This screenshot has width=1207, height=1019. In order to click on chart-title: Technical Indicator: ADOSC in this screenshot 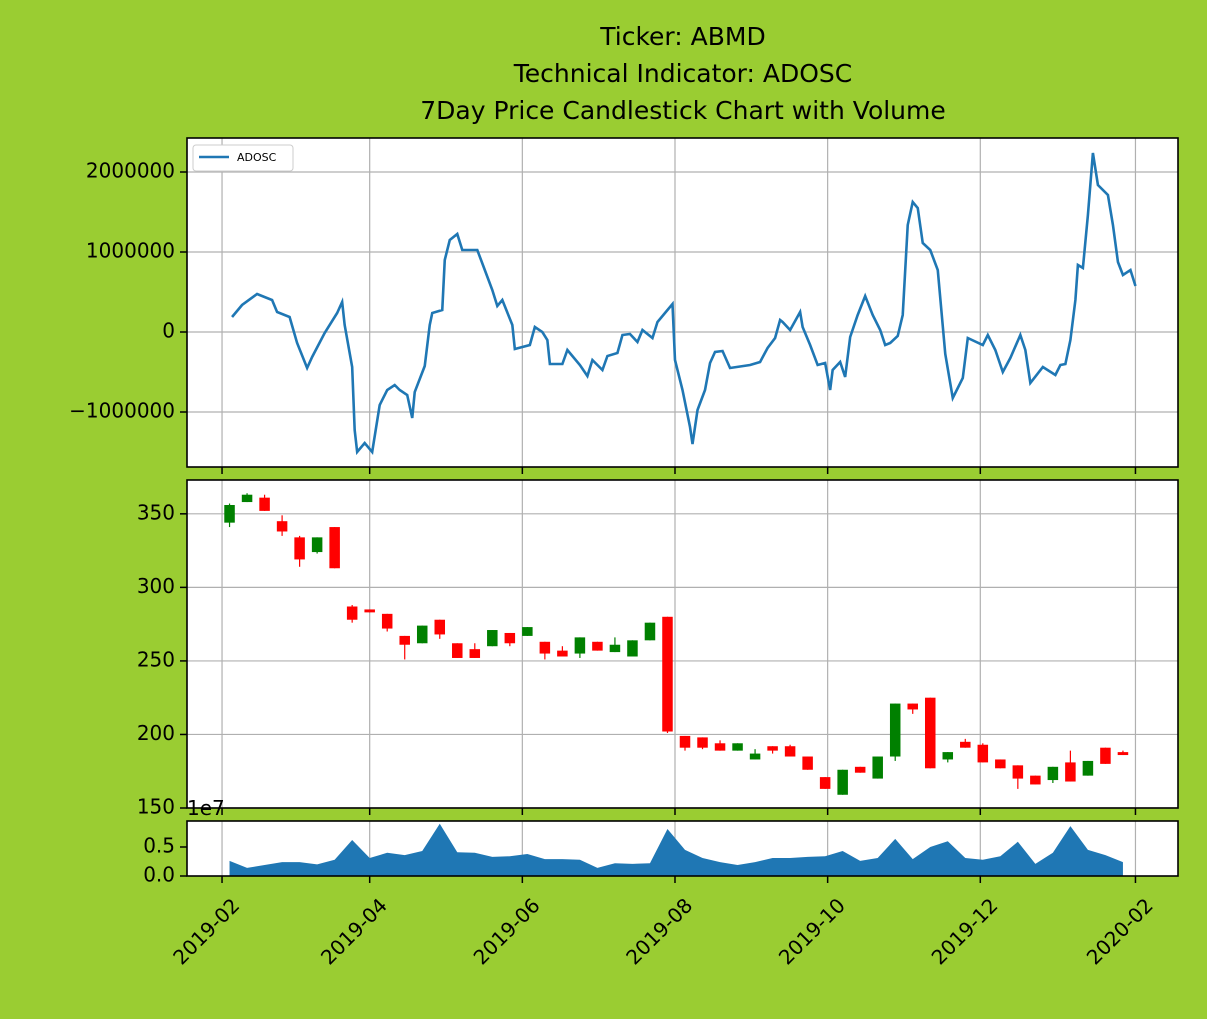, I will do `click(683, 73)`.